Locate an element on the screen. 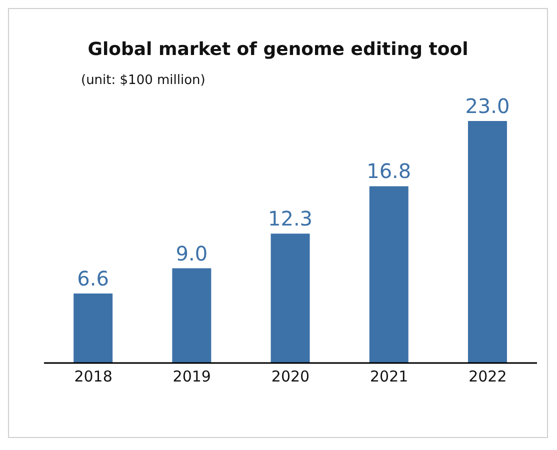 This screenshot has height=450, width=557. x-tick-label: 2018 is located at coordinates (93, 377).